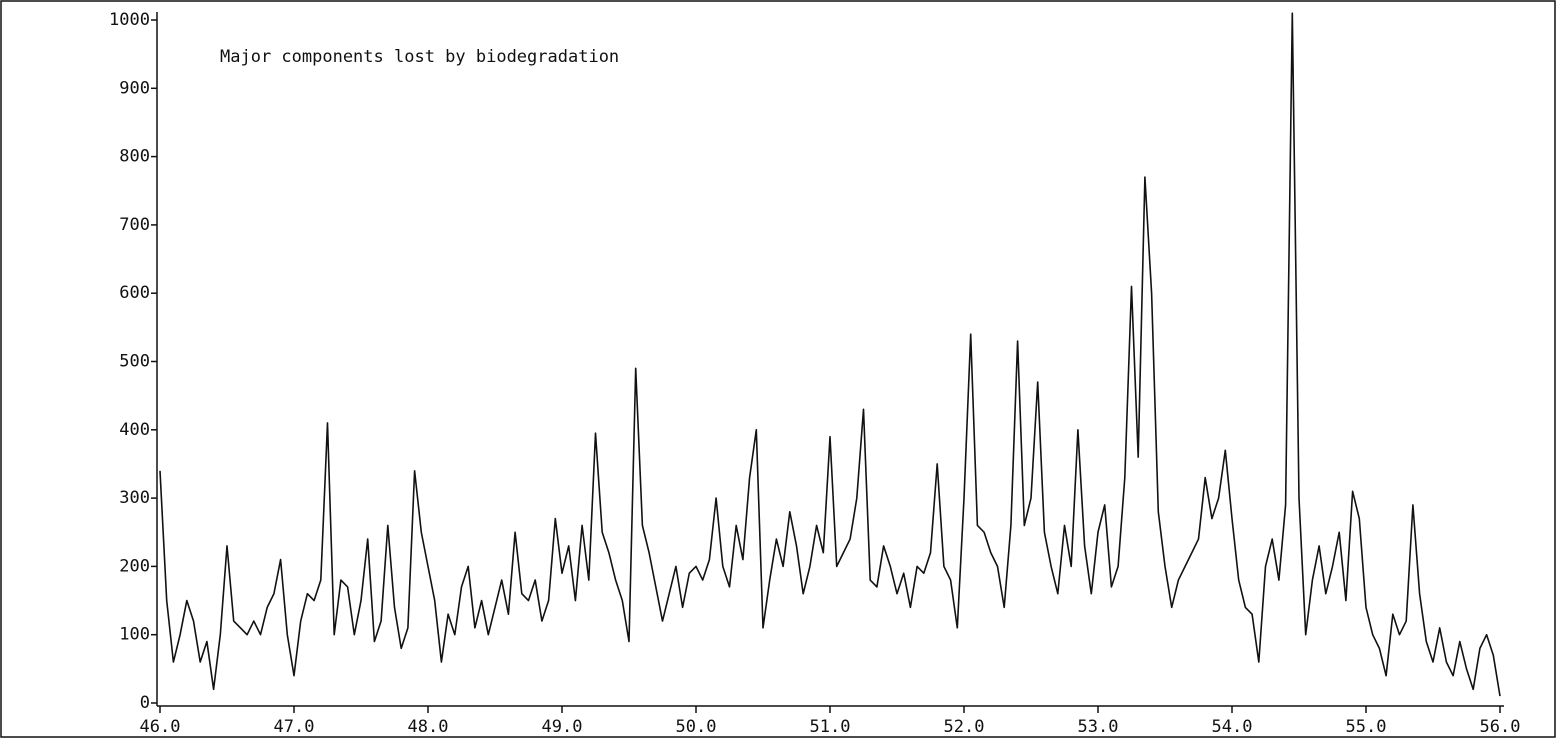 This screenshot has height=738, width=1556. Describe the element at coordinates (1232, 727) in the screenshot. I see `x-tick-label: 54.0` at that location.